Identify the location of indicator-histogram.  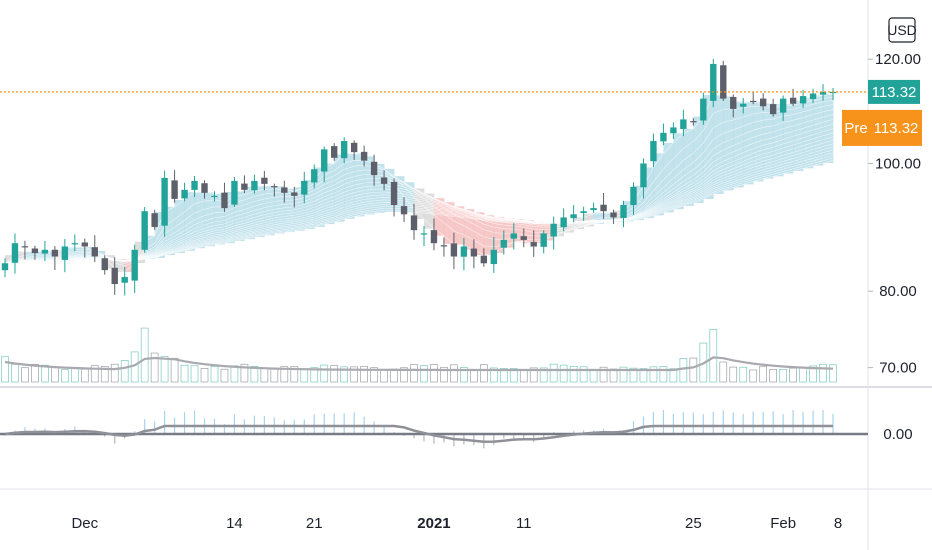
(419, 429).